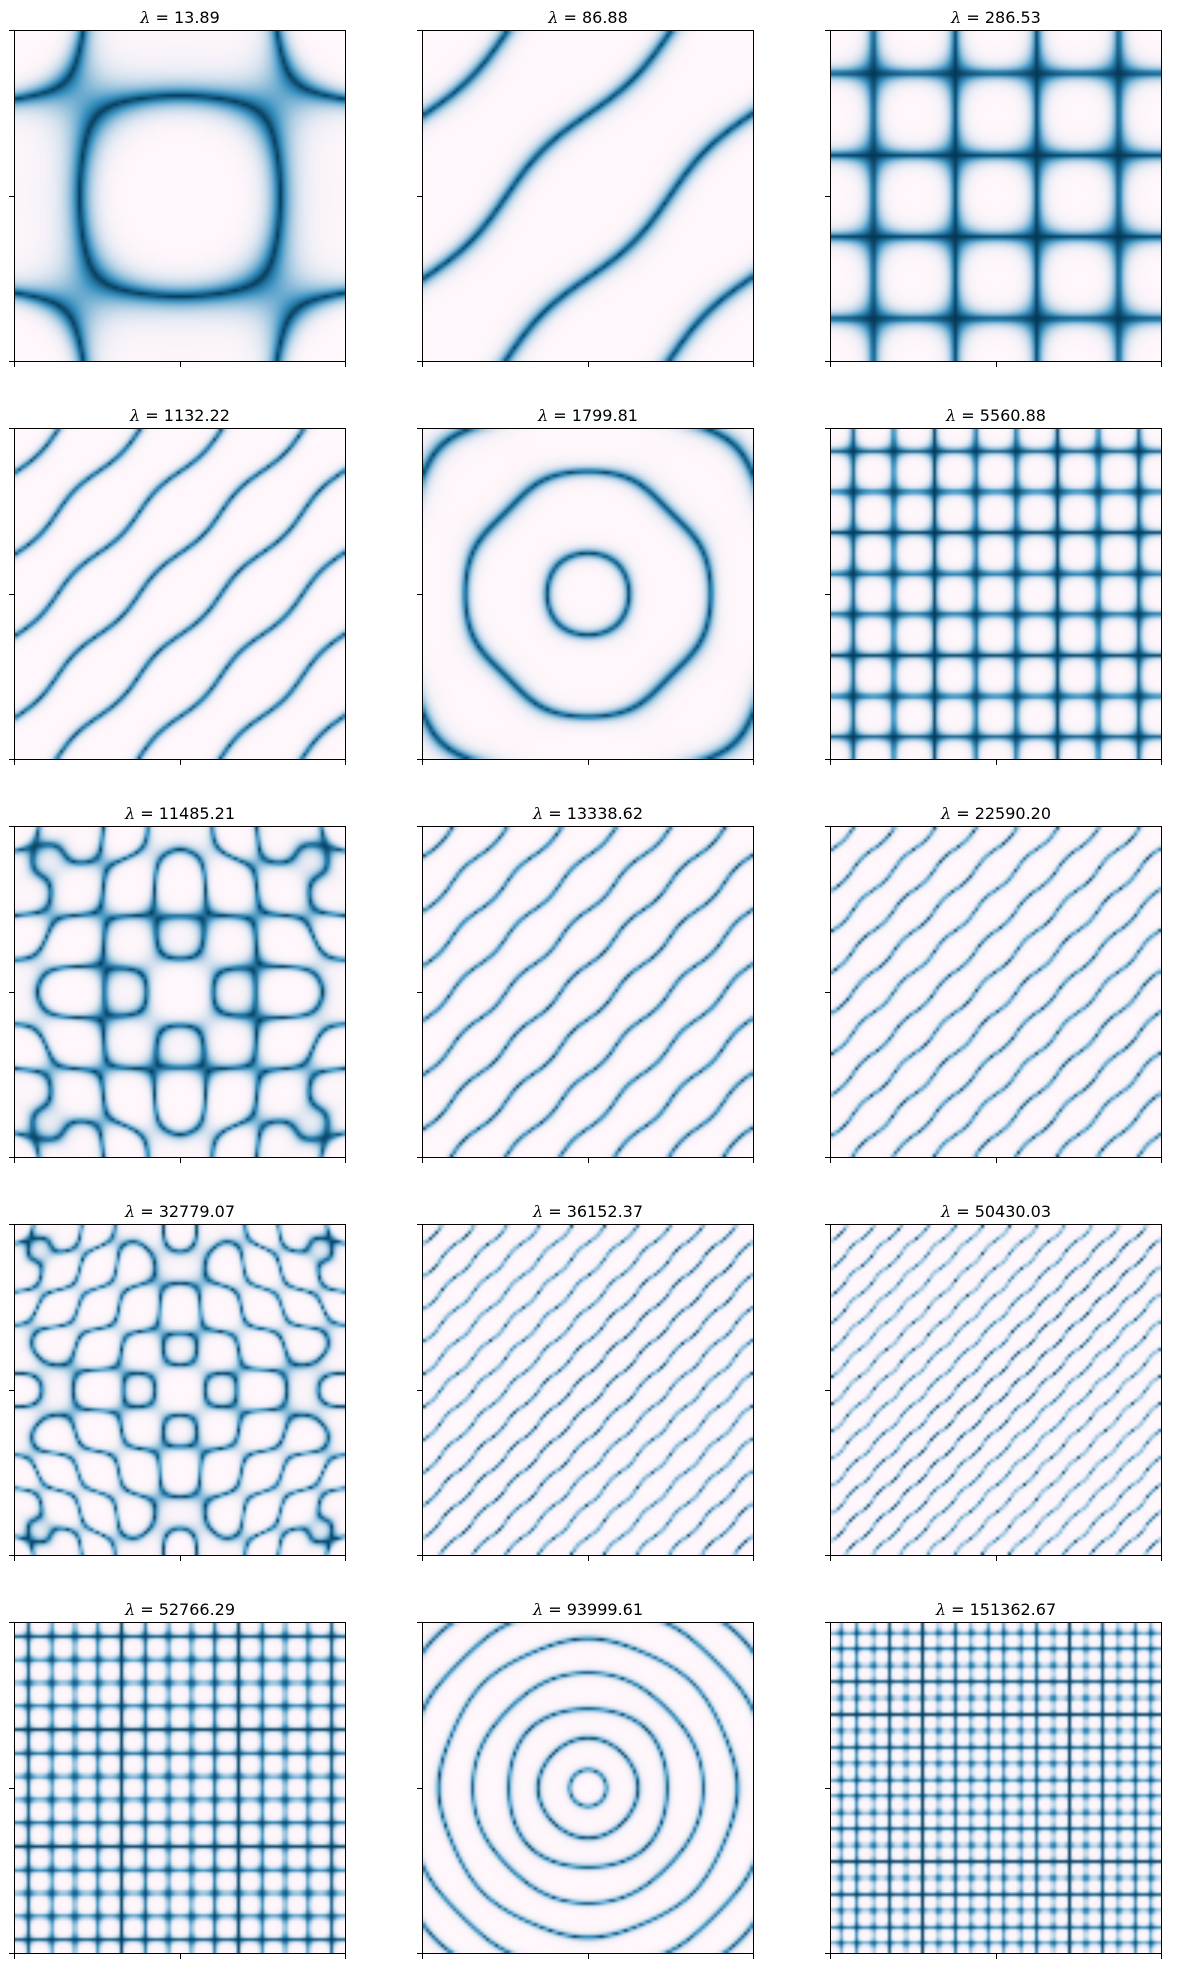 The image size is (1177, 1971). Describe the element at coordinates (996, 813) in the screenshot. I see `panel-title: λ = 22590.20` at that location.